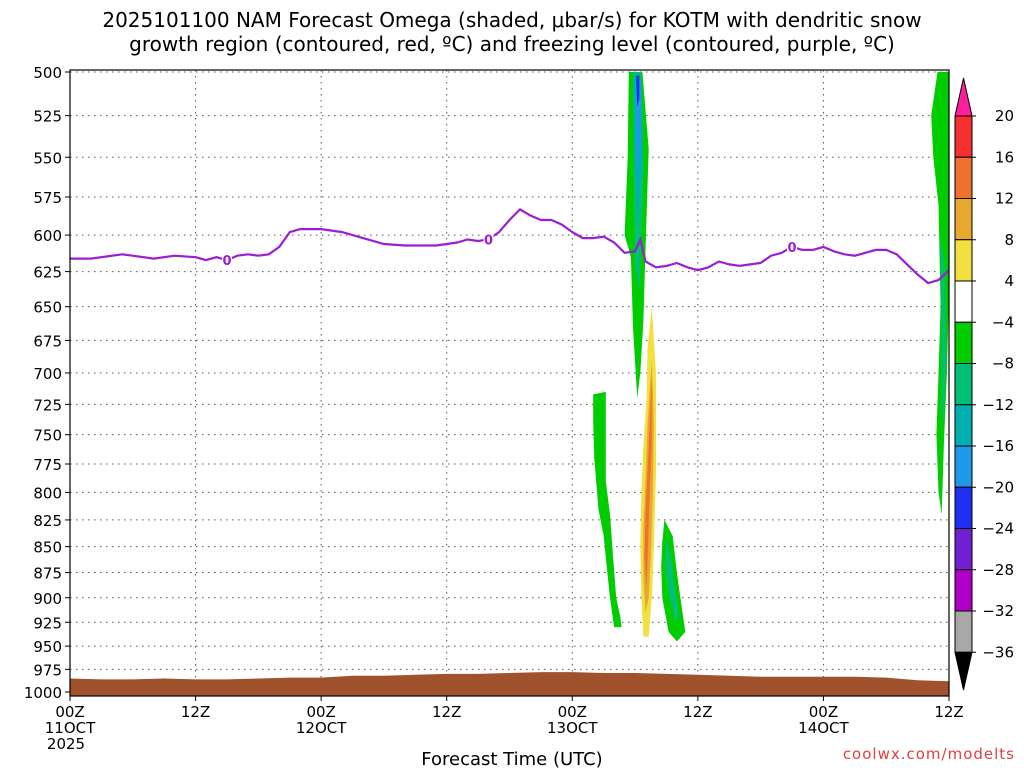 The image size is (1024, 770). What do you see at coordinates (998, 611) in the screenshot?
I see `colorbar-label: −32` at bounding box center [998, 611].